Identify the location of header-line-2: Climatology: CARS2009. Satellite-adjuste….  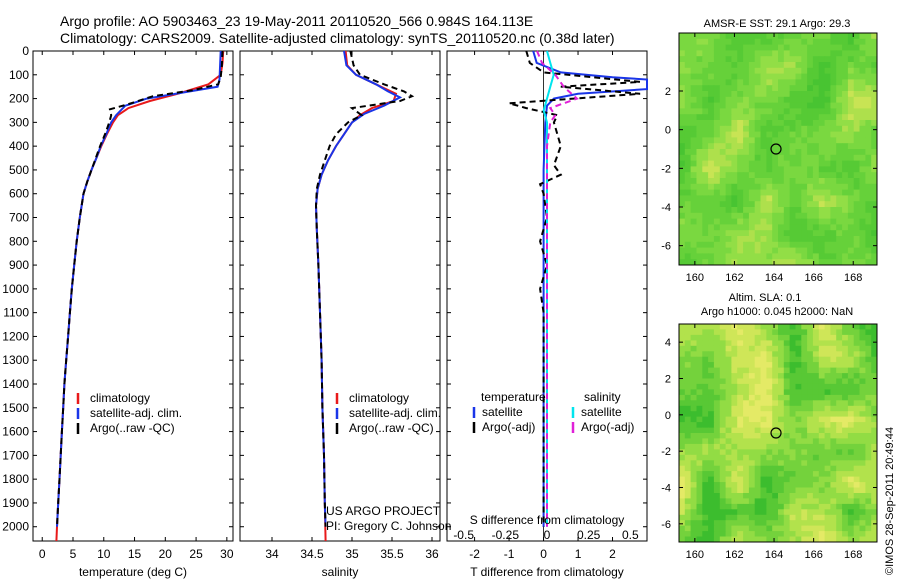
(337, 38).